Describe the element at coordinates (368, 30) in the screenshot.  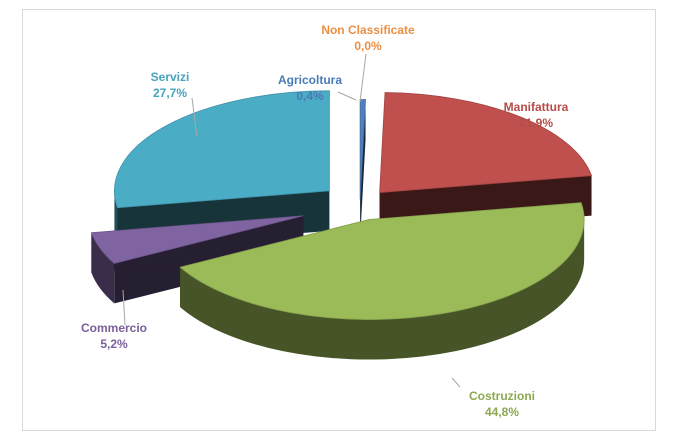
I see `slice-label-non-classificate: Non Classificate` at that location.